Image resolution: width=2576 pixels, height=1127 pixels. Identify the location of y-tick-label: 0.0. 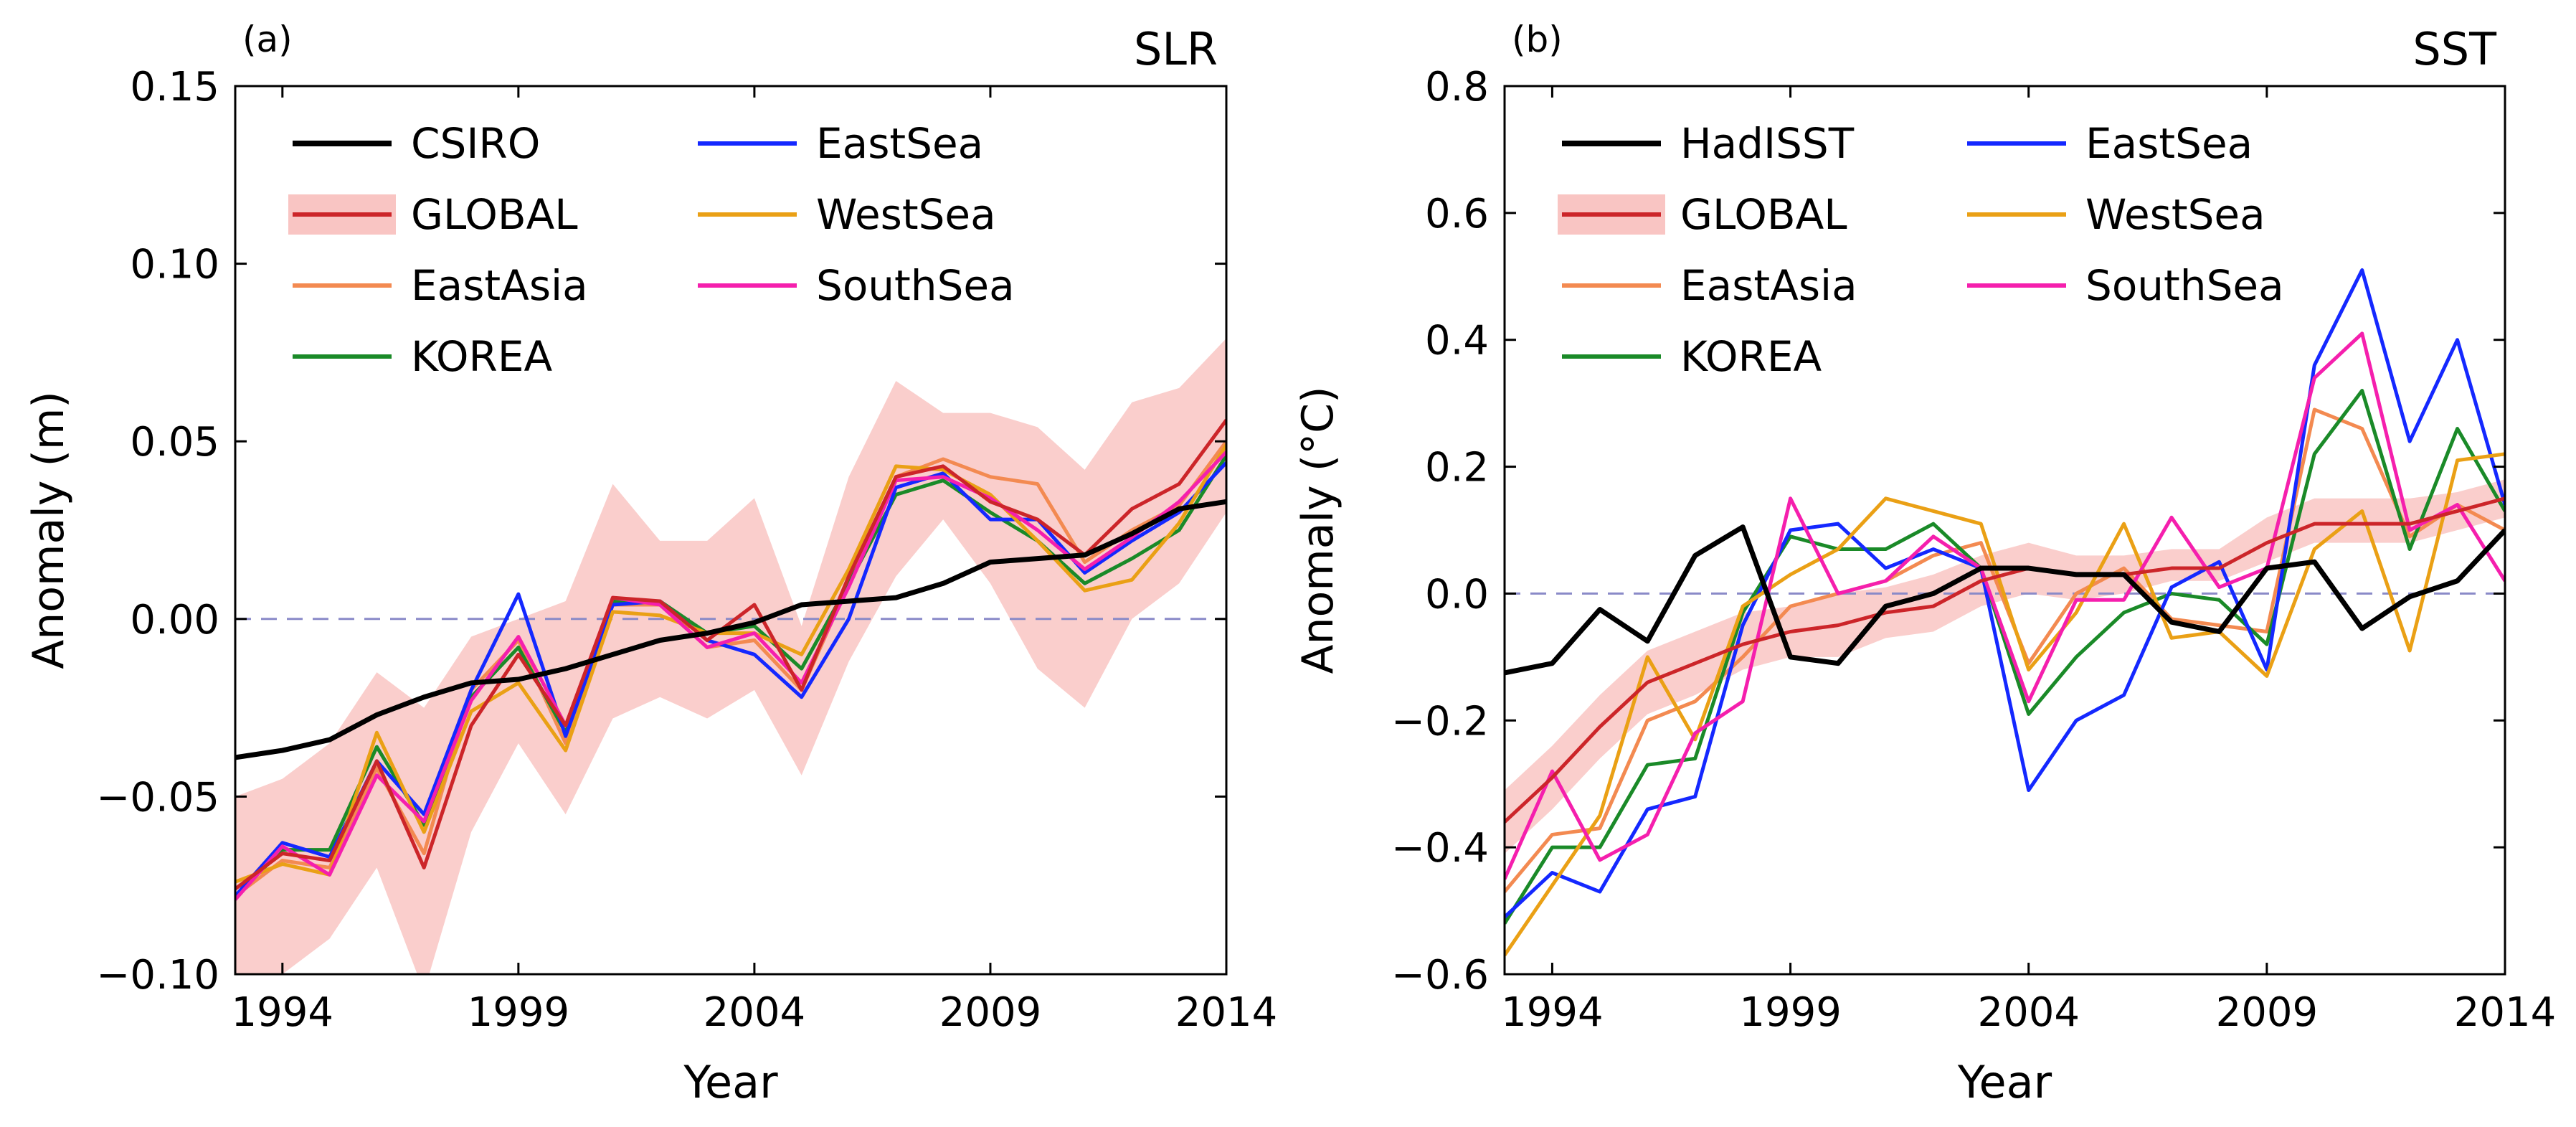
(1457, 594).